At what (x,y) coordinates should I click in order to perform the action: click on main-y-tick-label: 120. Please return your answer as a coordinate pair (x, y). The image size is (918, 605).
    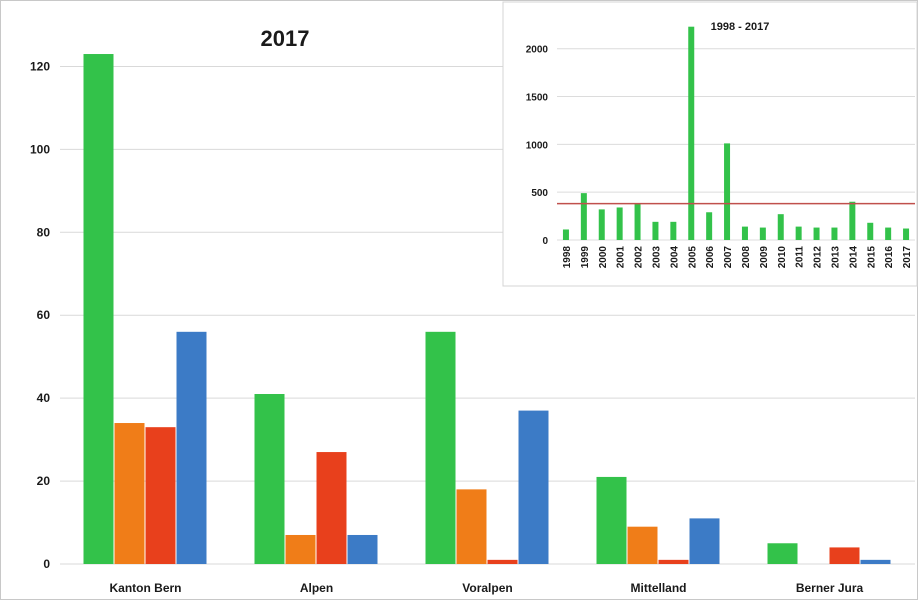
    Looking at the image, I should click on (40, 66).